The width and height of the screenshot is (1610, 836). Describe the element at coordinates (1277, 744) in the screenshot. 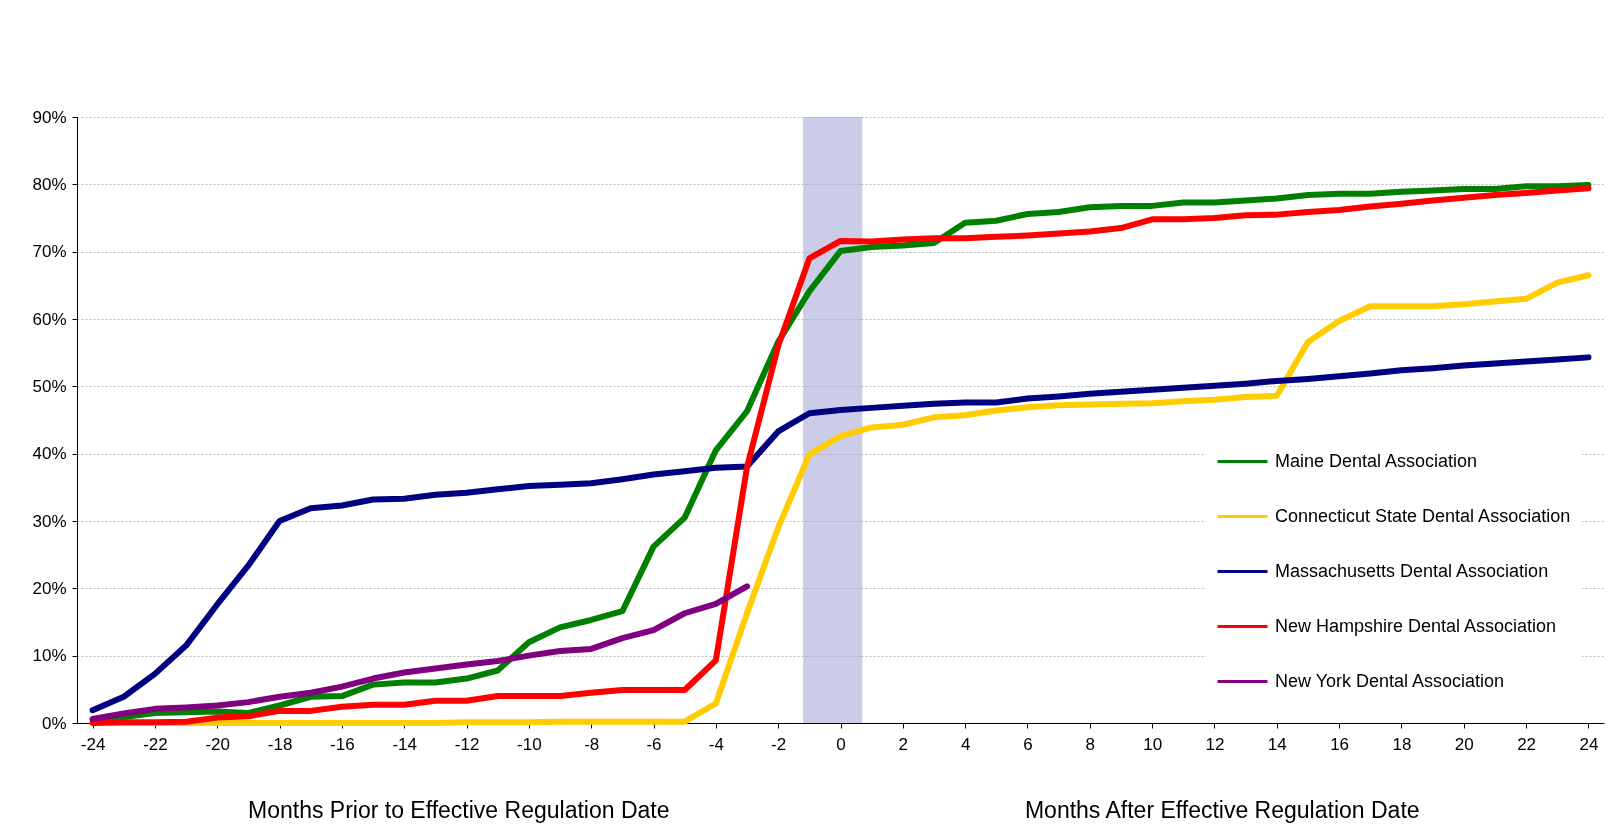

I see `x-tick-label: 14` at that location.